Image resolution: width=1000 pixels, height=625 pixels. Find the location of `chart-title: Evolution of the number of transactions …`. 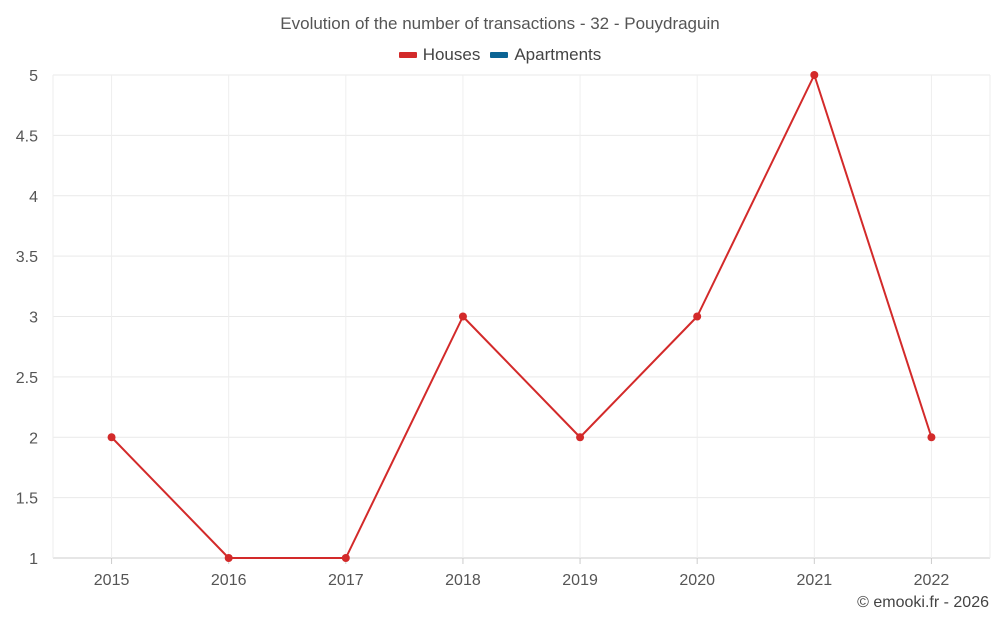

chart-title: Evolution of the number of transactions … is located at coordinates (500, 23).